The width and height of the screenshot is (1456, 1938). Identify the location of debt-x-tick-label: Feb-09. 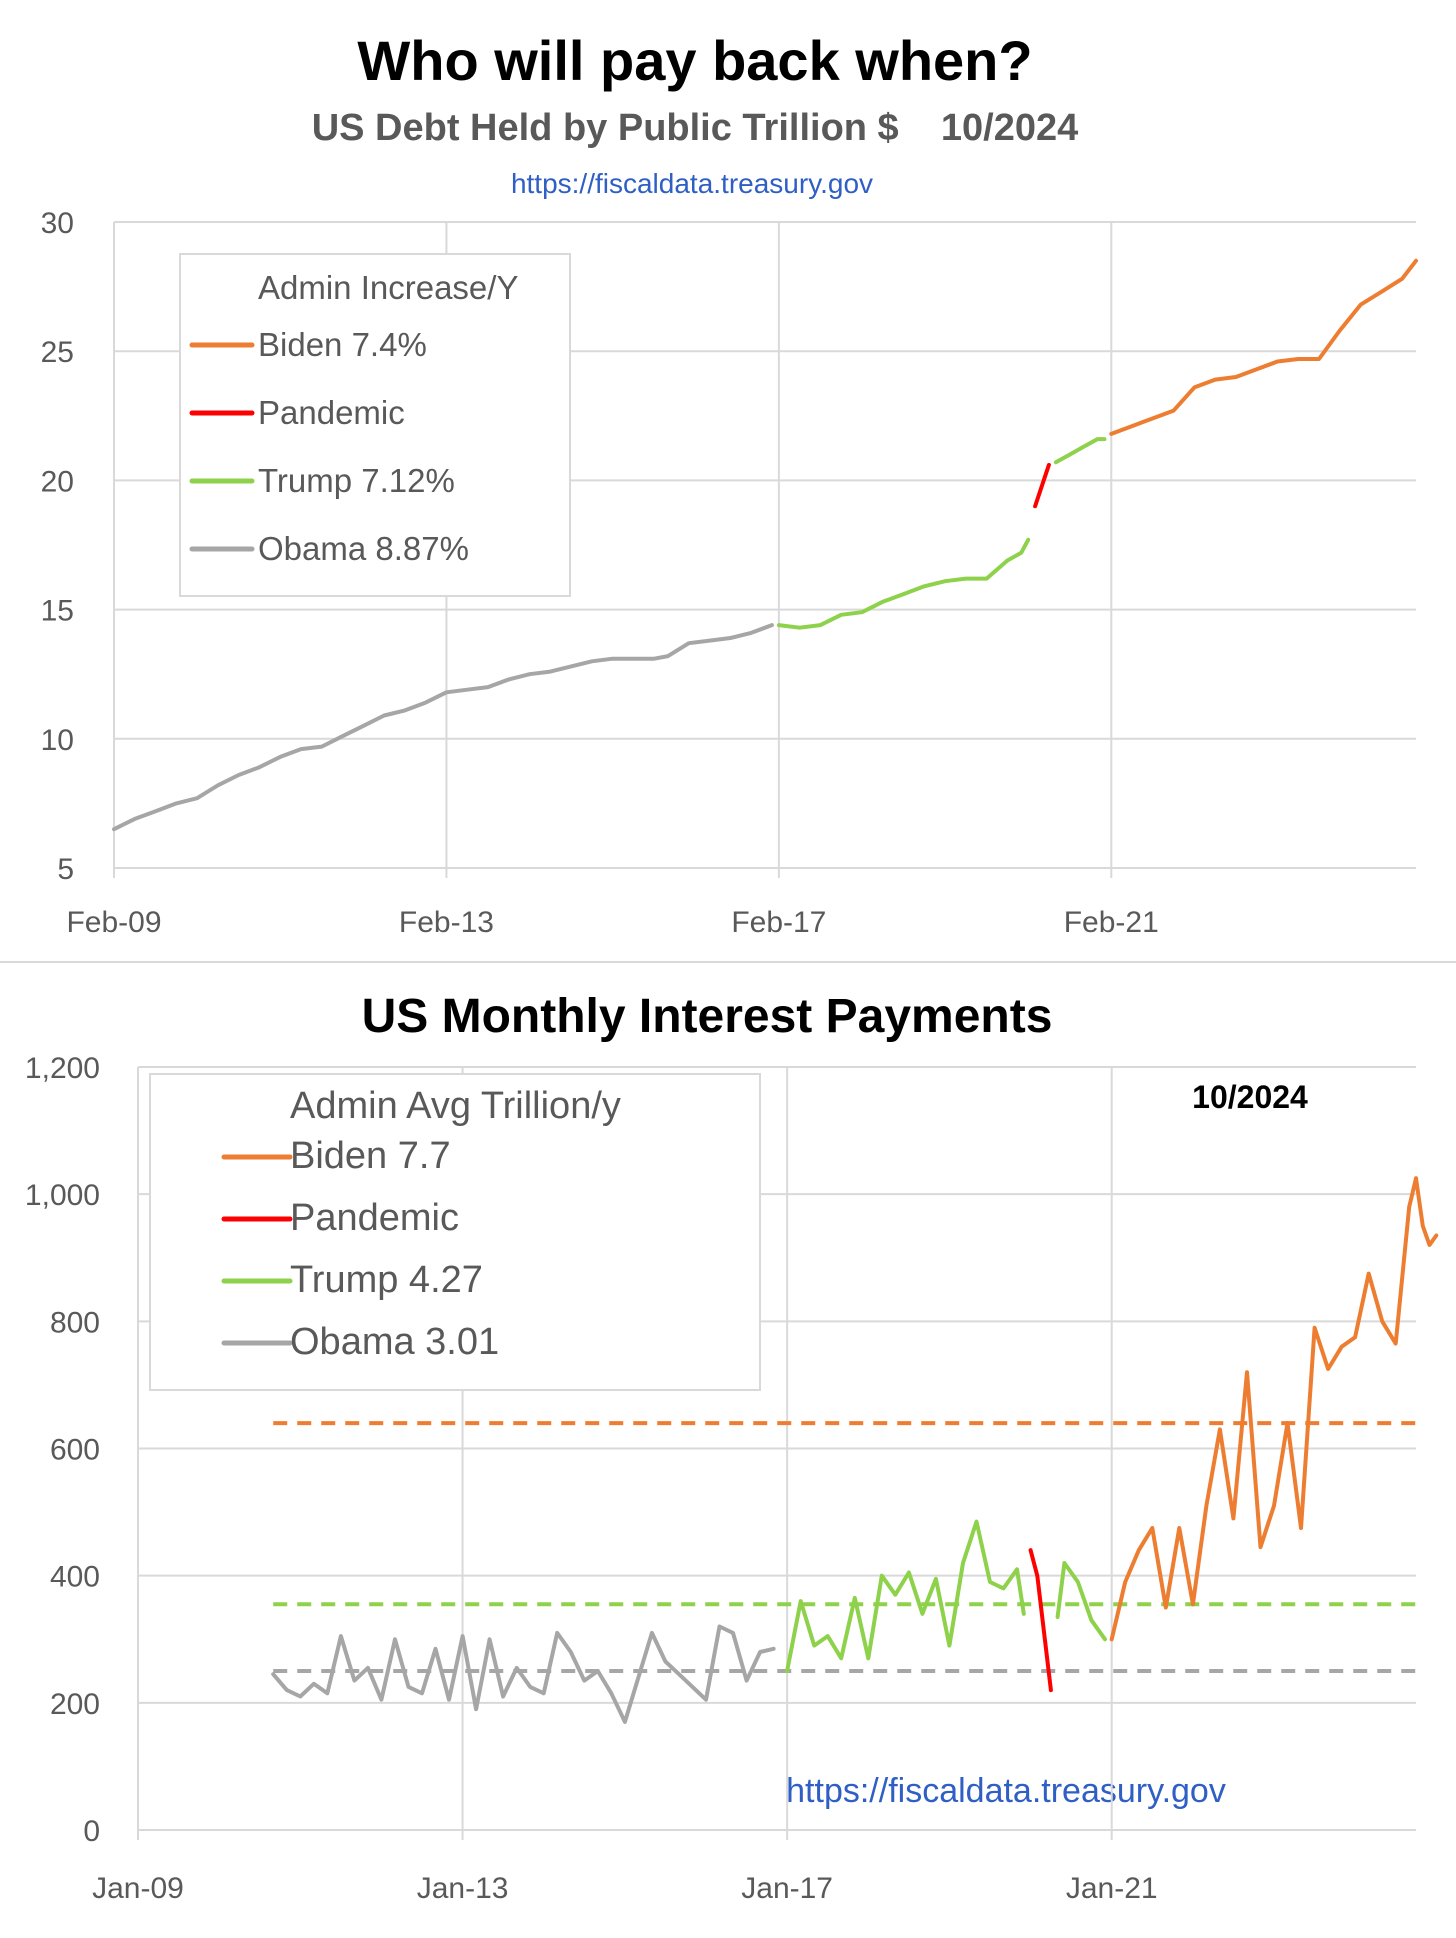
(113, 922).